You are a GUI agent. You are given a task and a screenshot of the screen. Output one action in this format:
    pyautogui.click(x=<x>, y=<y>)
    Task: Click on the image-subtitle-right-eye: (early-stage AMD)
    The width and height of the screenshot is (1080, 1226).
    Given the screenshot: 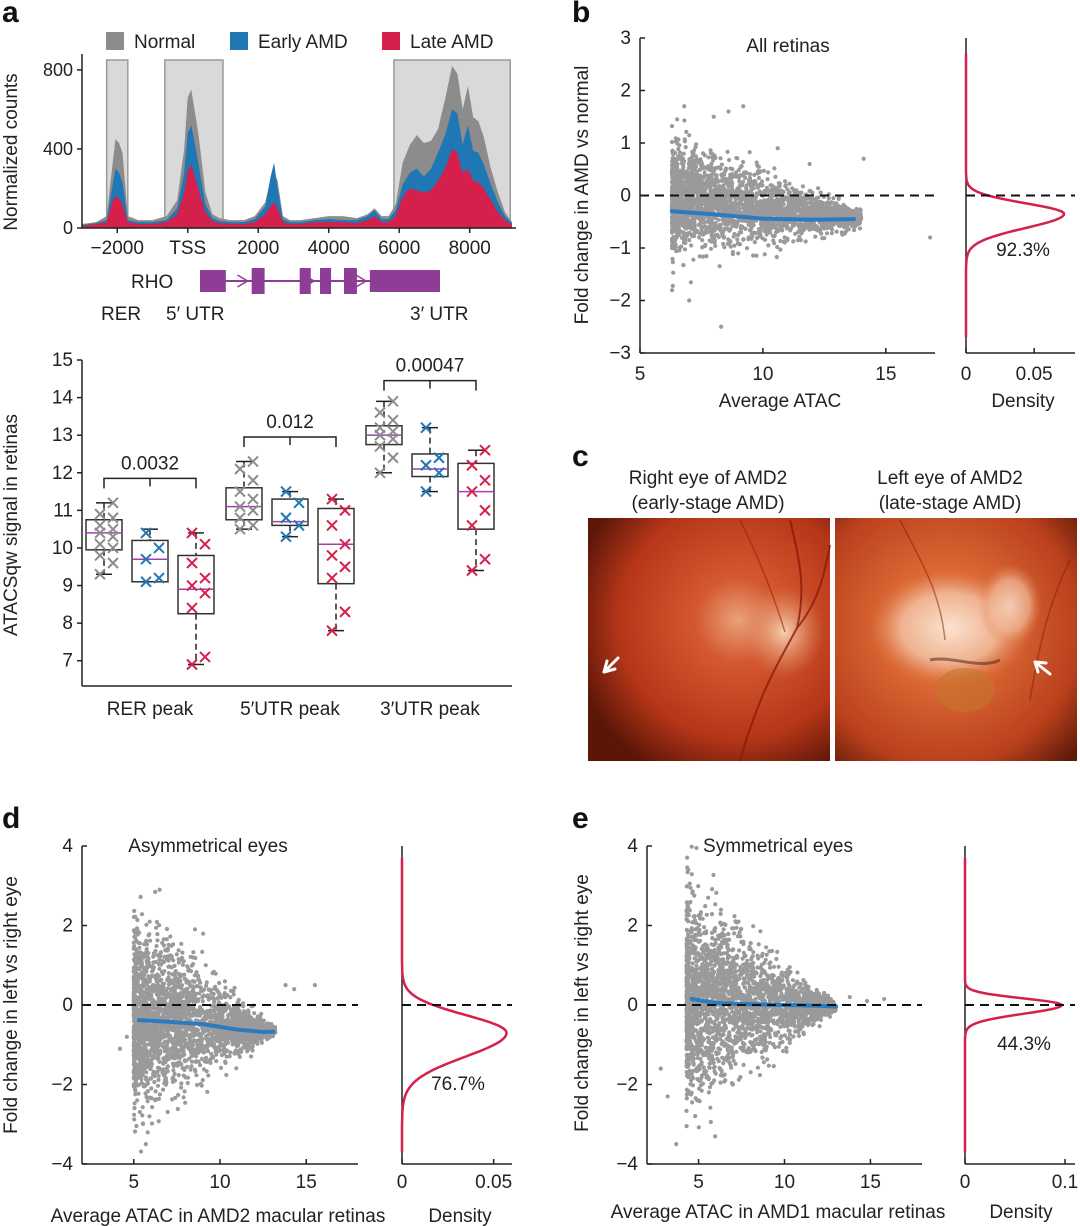 What is the action you would take?
    pyautogui.click(x=707, y=503)
    